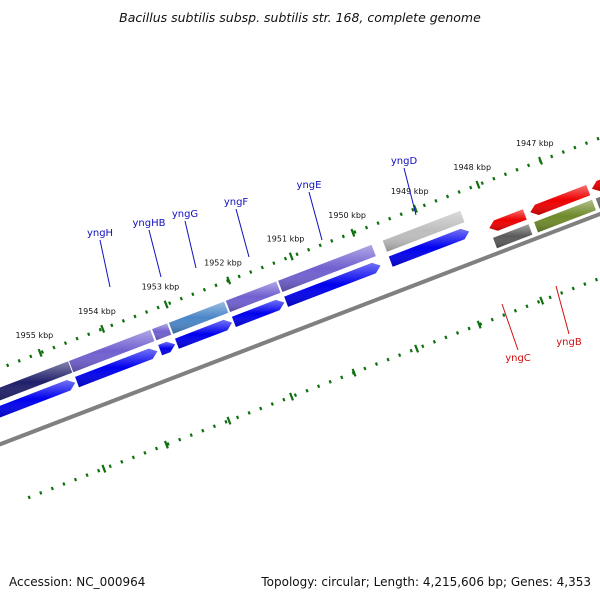 Image resolution: width=600 pixels, height=600 pixels. What do you see at coordinates (410, 191) in the screenshot?
I see `leader-line-yngD` at bounding box center [410, 191].